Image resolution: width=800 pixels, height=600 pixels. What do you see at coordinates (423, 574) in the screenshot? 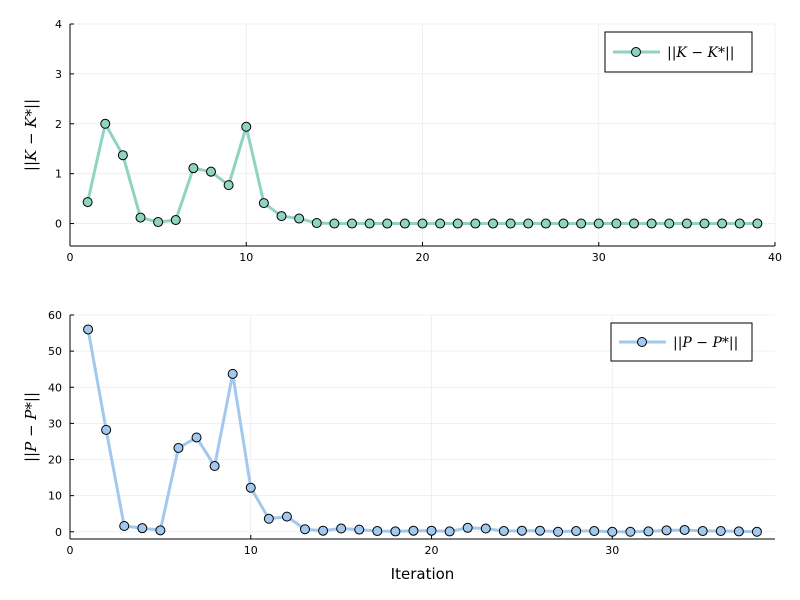
I see `x-axis-title: Iteration` at bounding box center [423, 574].